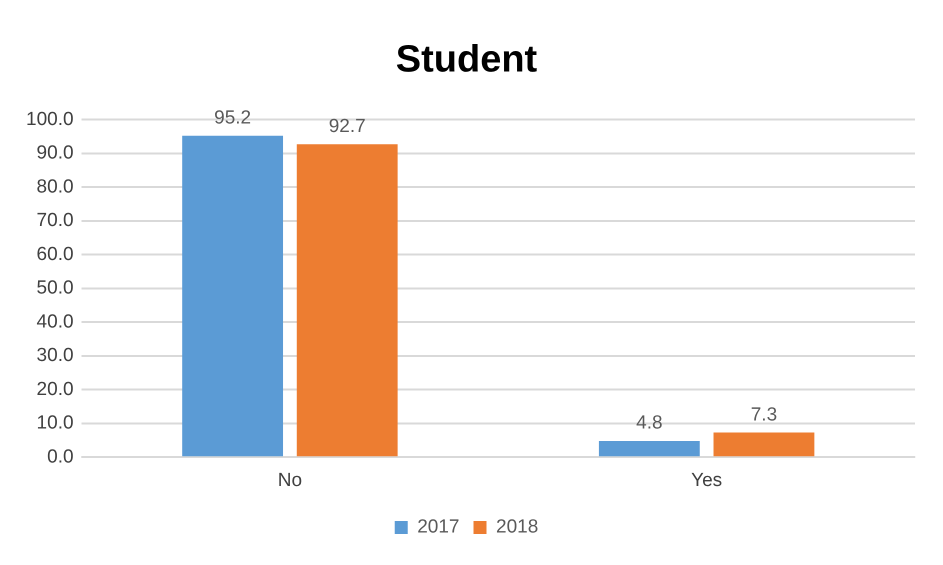 Image resolution: width=943 pixels, height=565 pixels. I want to click on chart-title: Student, so click(467, 59).